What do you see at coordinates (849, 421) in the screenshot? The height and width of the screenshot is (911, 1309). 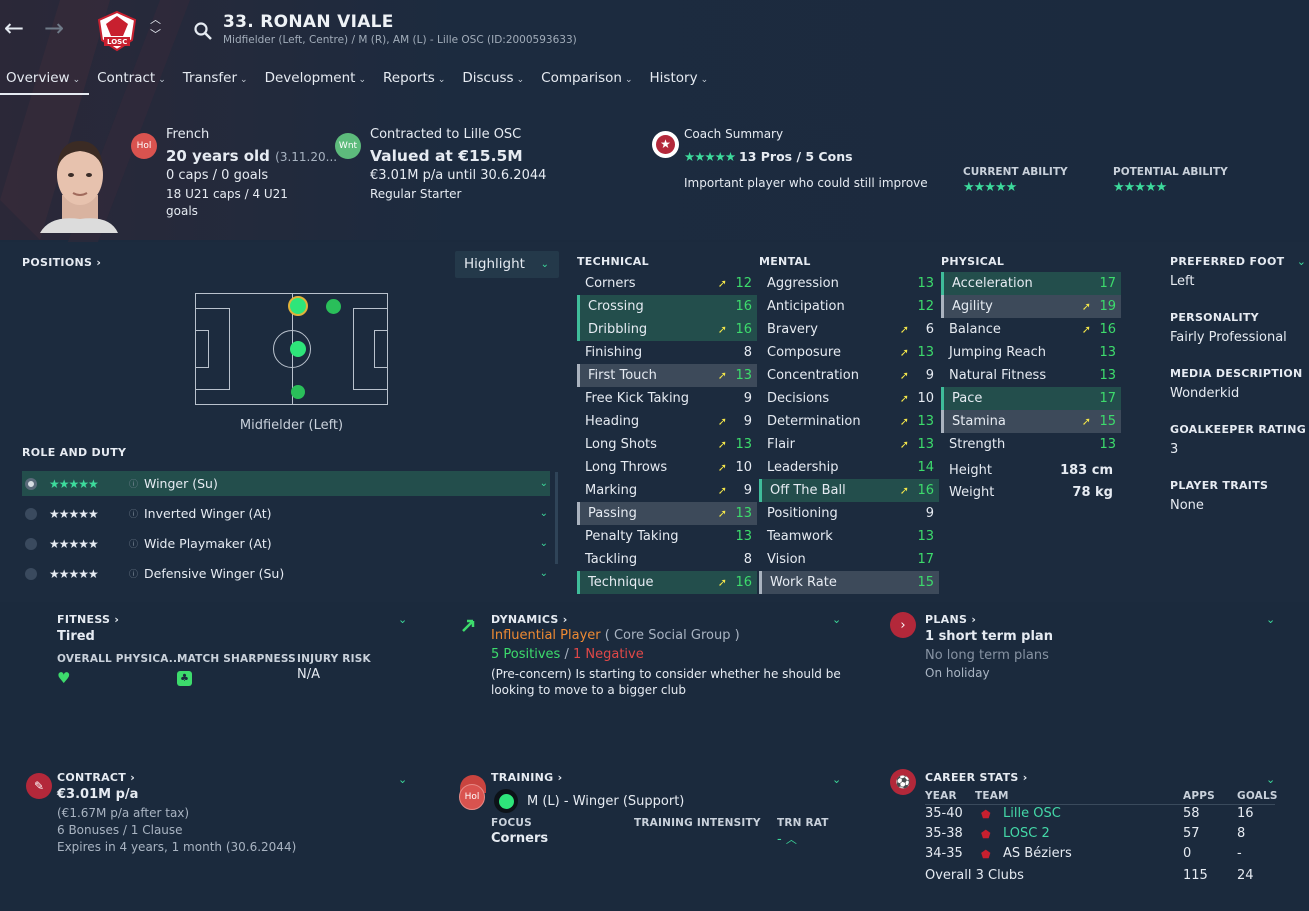 I see `attribute-row: Determination ➚ 13` at bounding box center [849, 421].